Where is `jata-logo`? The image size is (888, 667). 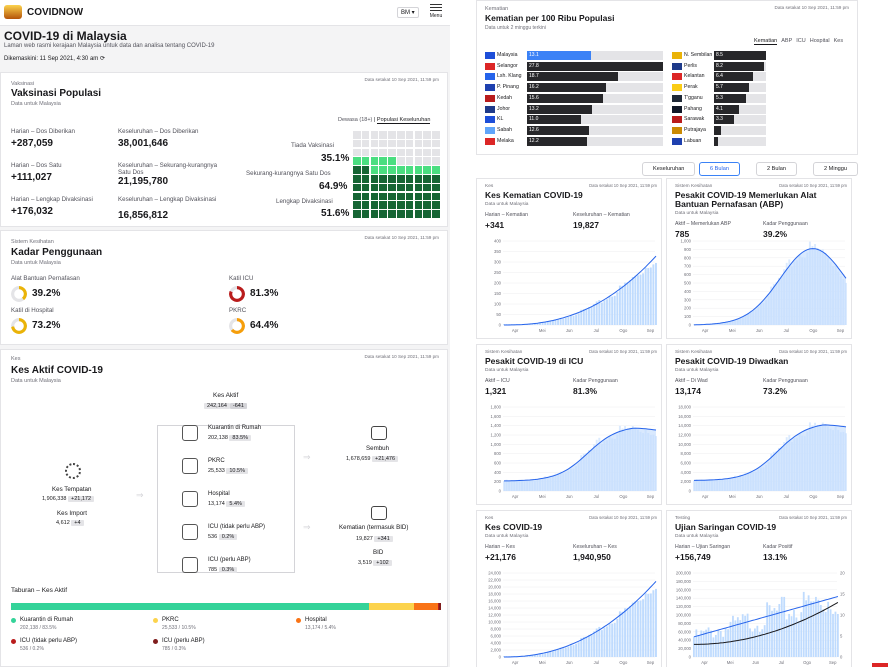
jata-logo is located at coordinates (13, 12).